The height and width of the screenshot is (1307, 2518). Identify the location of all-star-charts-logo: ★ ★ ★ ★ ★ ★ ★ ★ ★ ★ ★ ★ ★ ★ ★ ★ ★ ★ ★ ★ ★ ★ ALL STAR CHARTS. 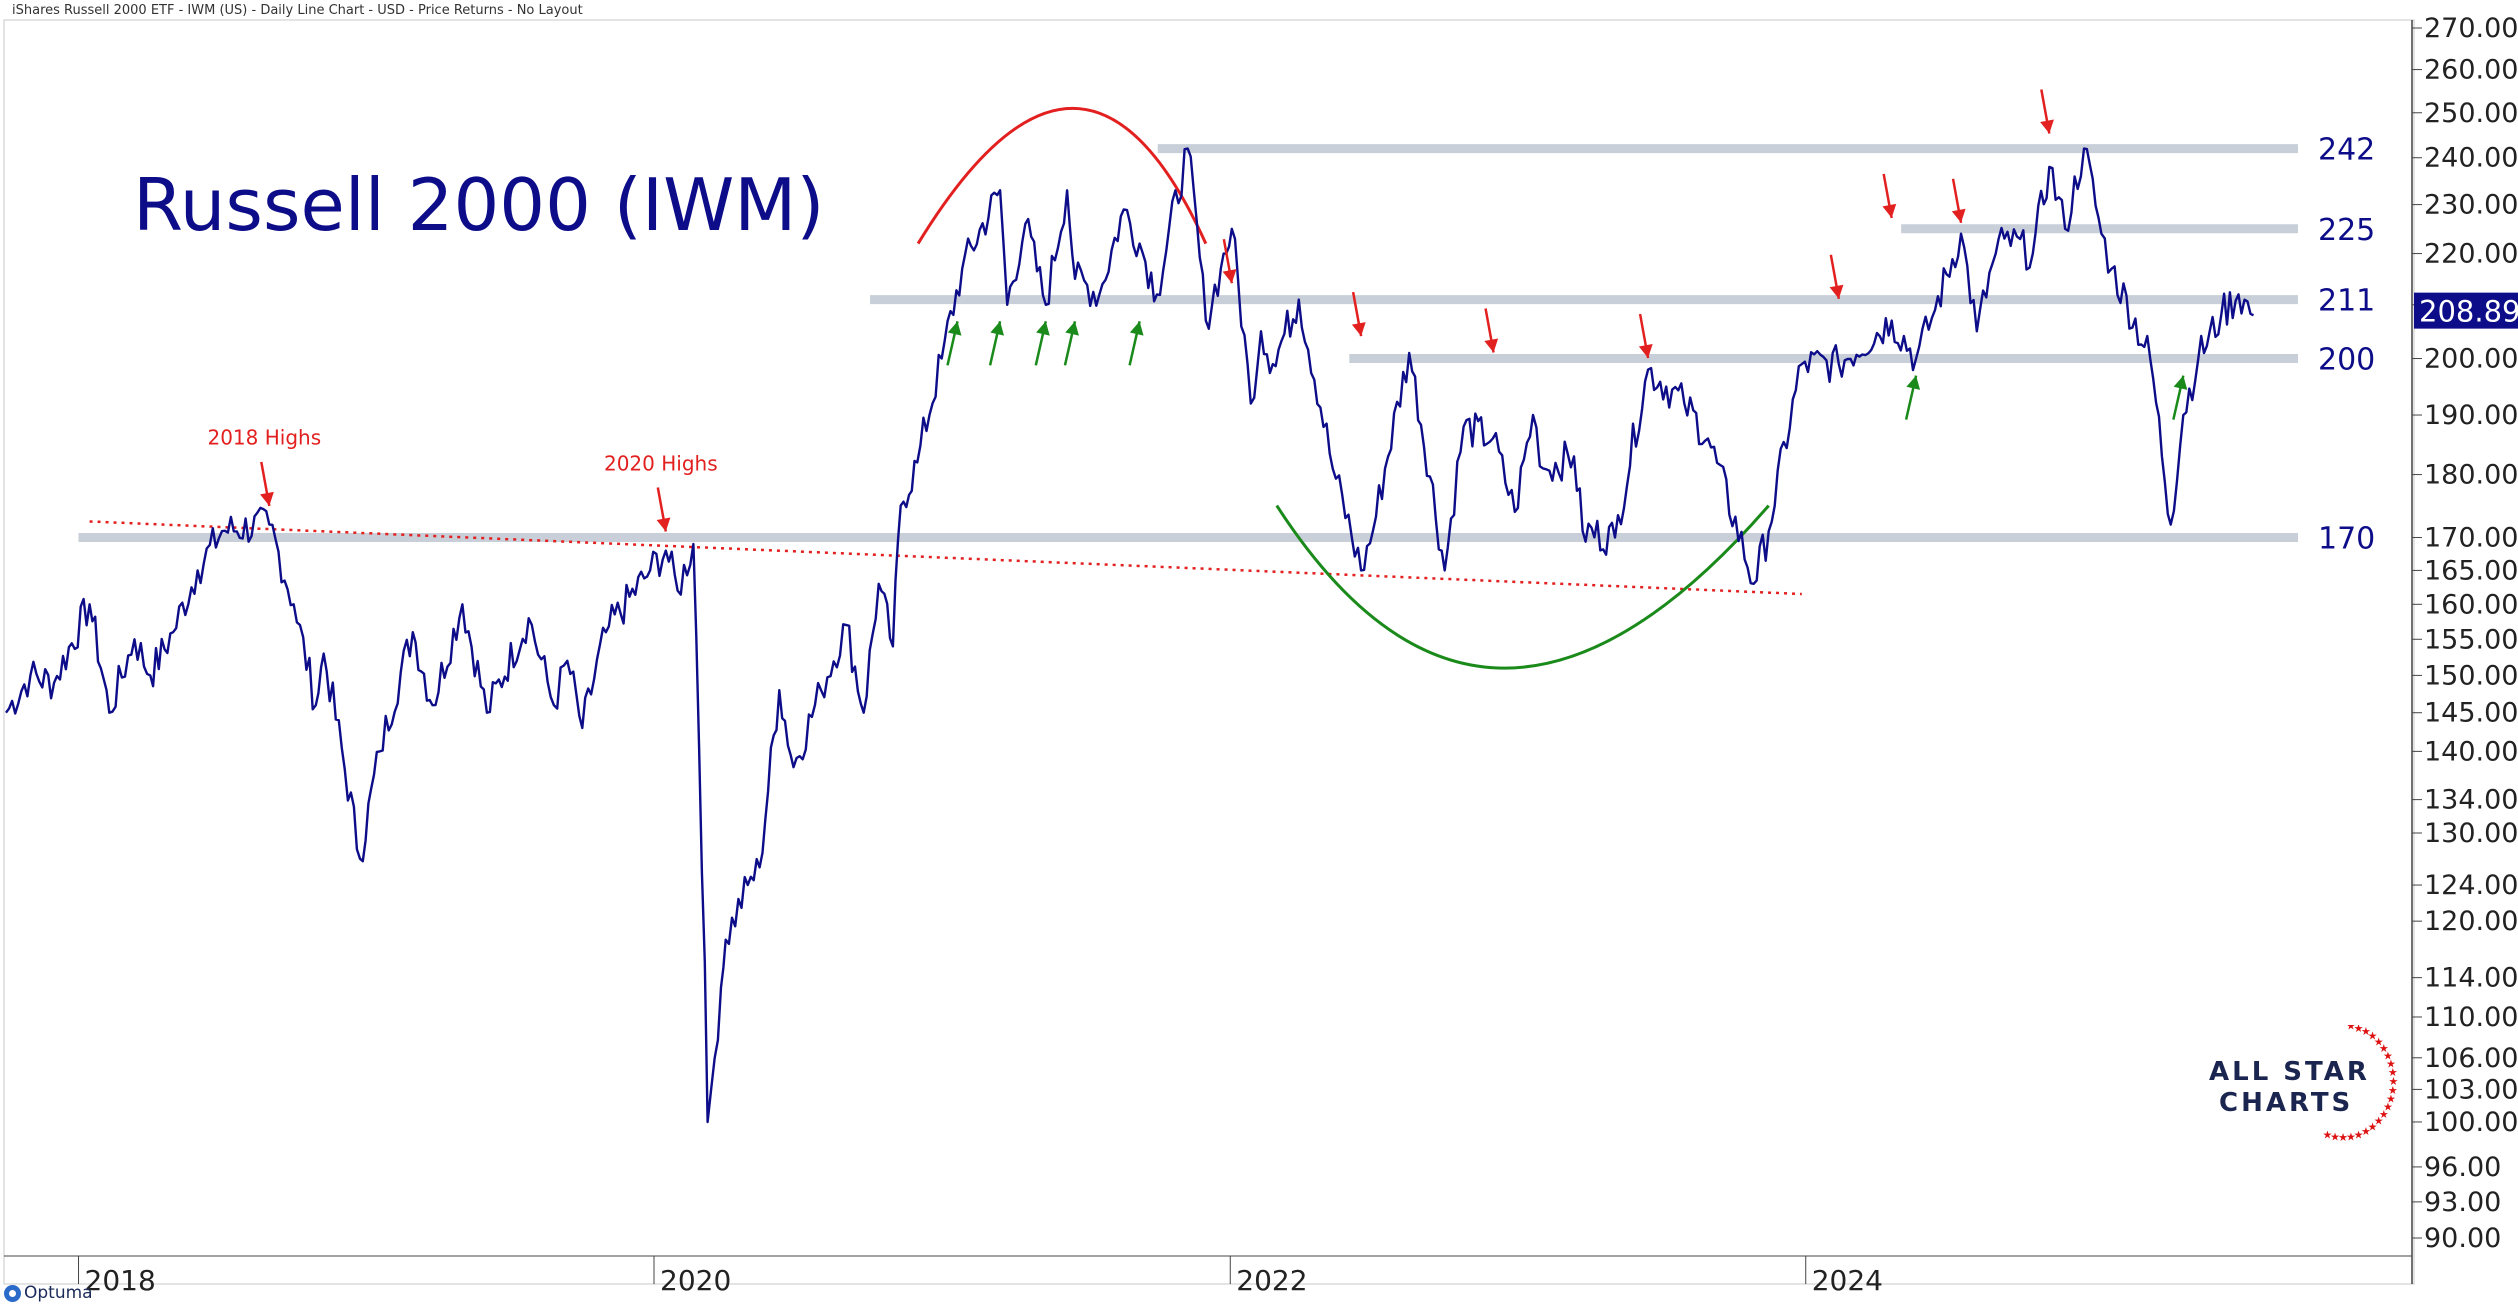
(2305, 1085).